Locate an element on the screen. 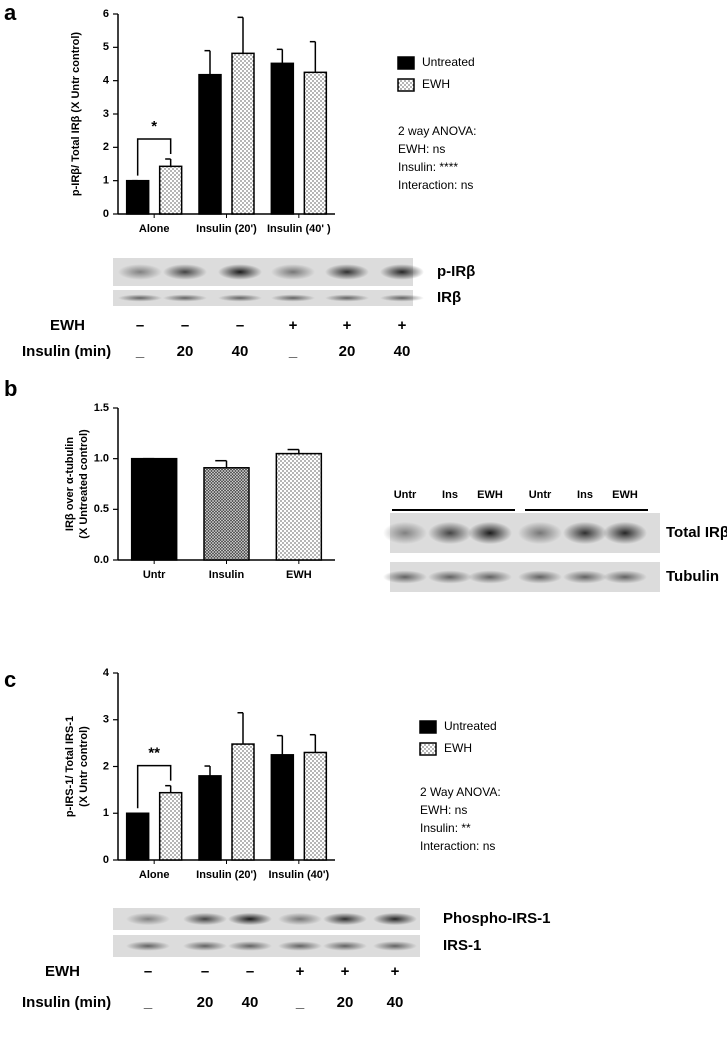 Image resolution: width=727 pixels, height=1044 pixels. y-axis-label: (X Untr control) is located at coordinates (84, 766).